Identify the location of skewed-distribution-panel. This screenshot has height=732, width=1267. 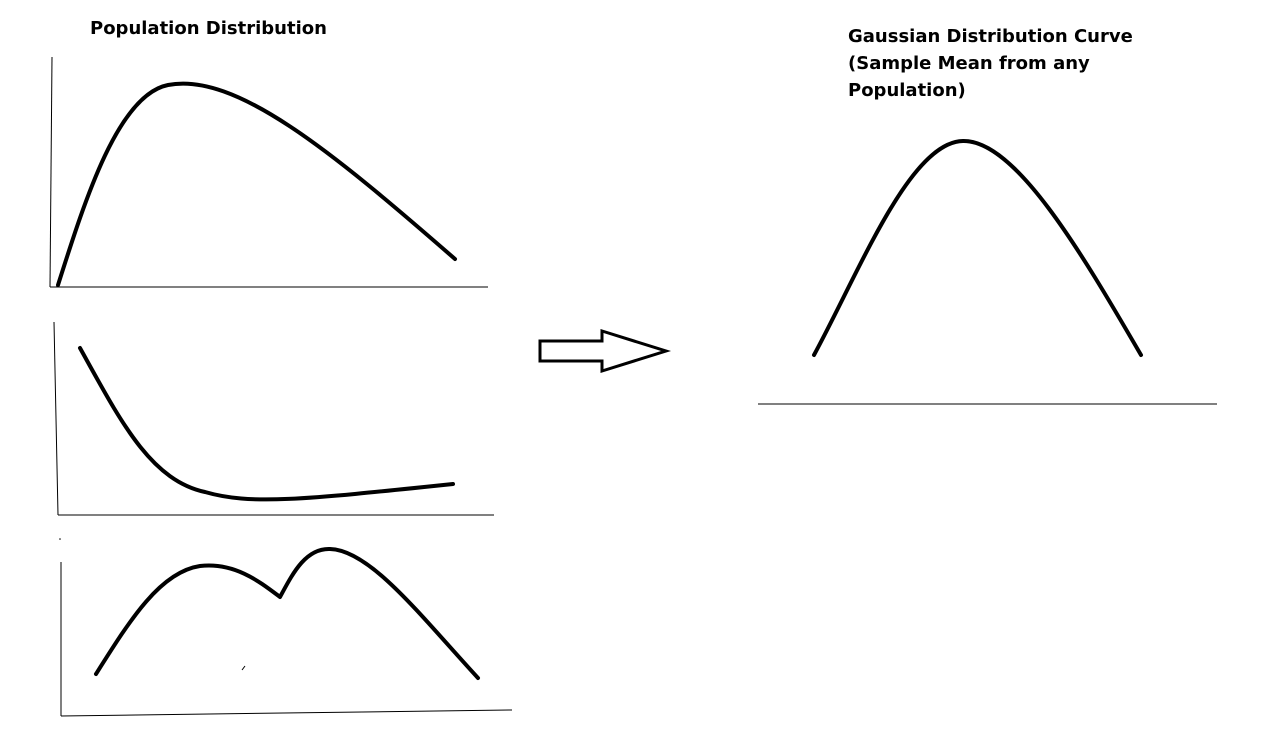
(268, 172).